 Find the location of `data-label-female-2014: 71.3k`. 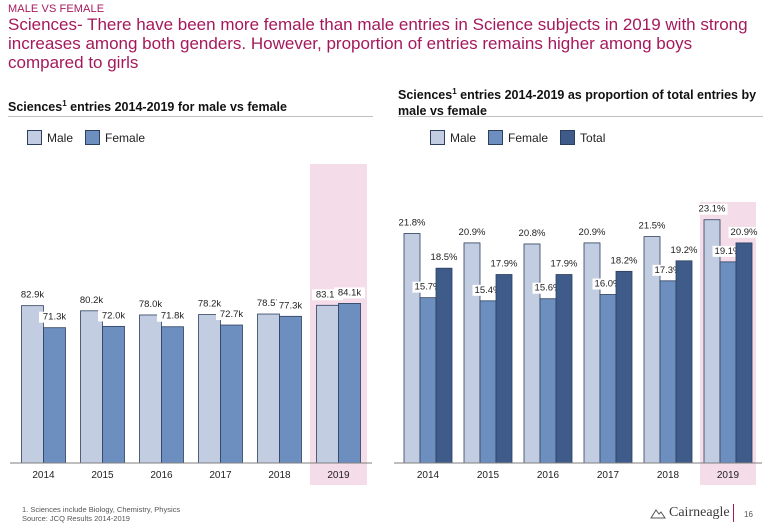

data-label-female-2014: 71.3k is located at coordinates (54, 317).